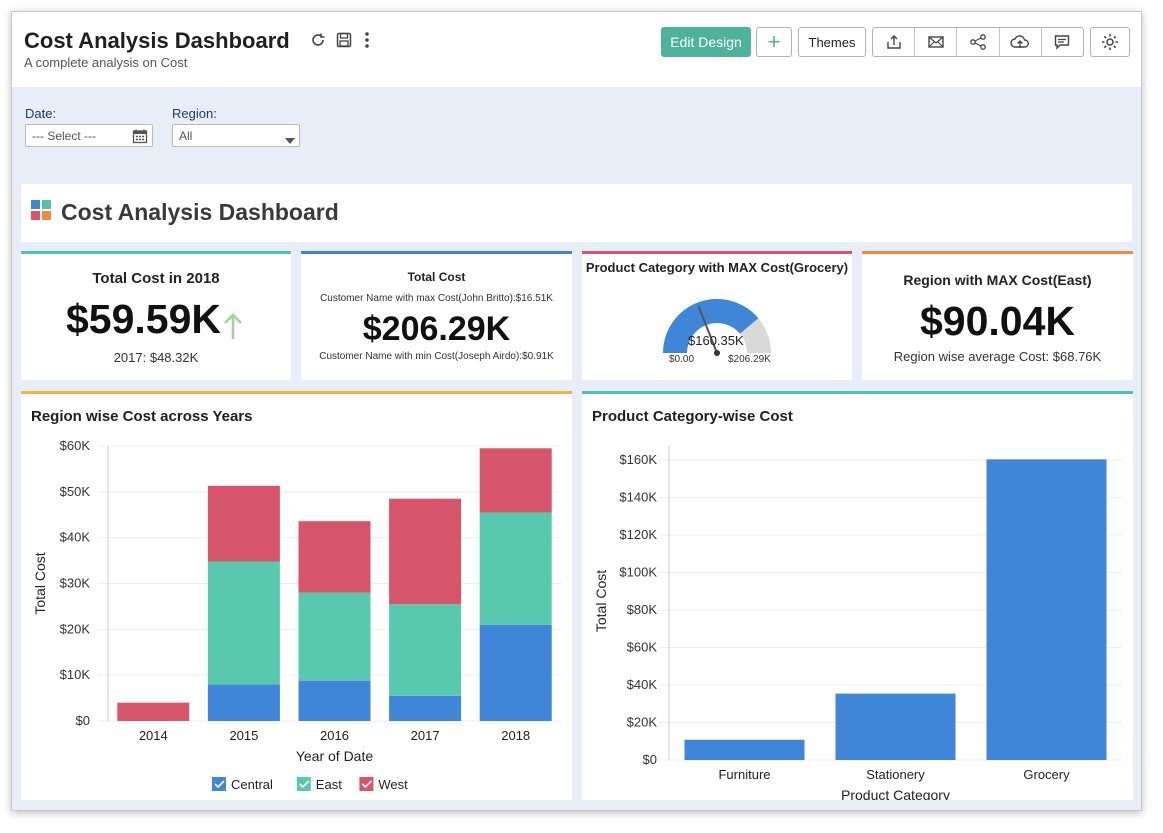  I want to click on gear-icon, so click(1110, 42).